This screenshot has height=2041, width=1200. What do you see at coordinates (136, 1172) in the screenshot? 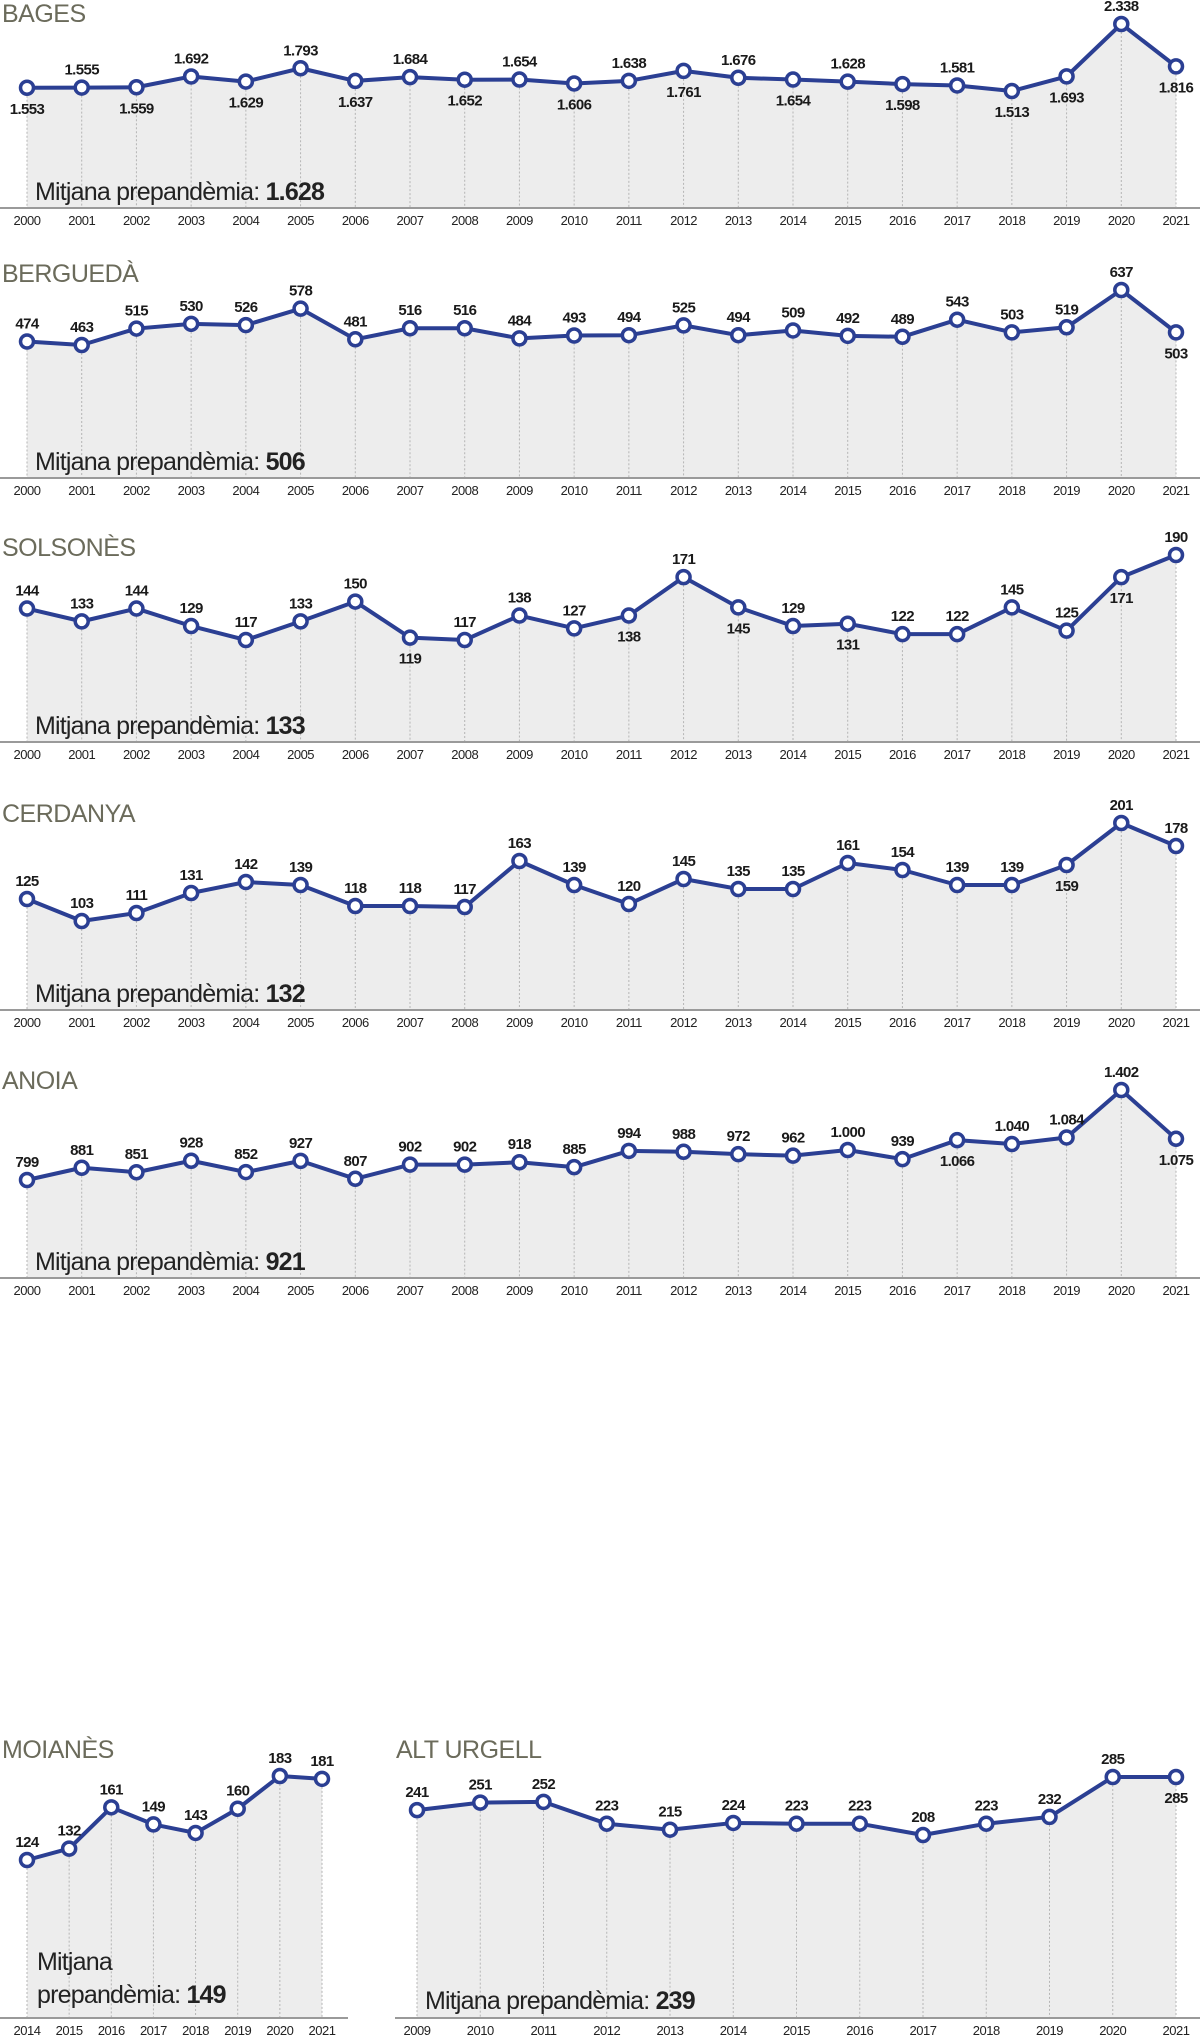
I see `data-point-2002` at bounding box center [136, 1172].